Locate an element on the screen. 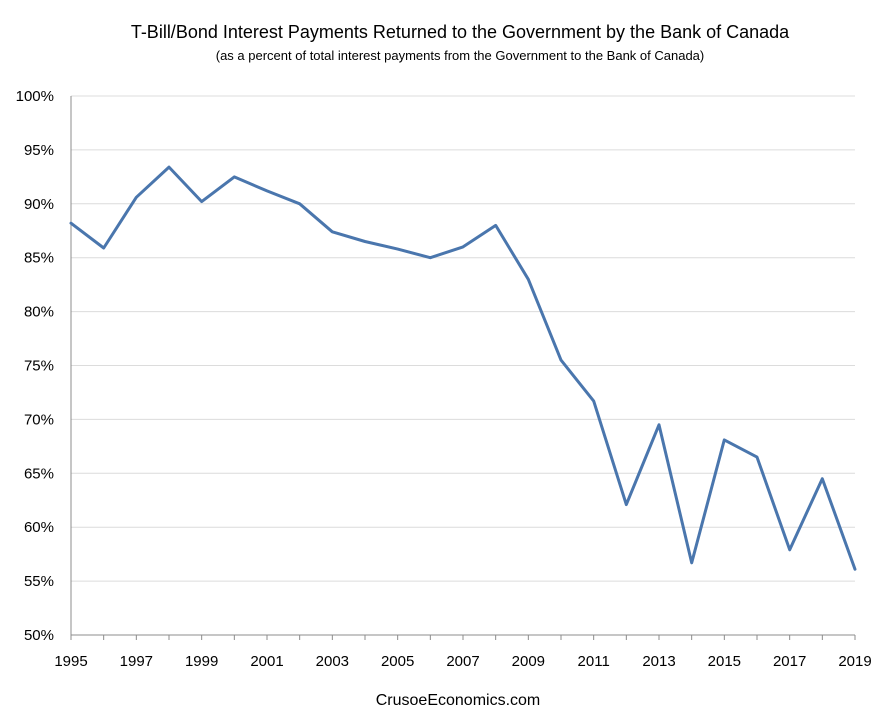 The height and width of the screenshot is (724, 889). x-tick-label: 2013 is located at coordinates (658, 661).